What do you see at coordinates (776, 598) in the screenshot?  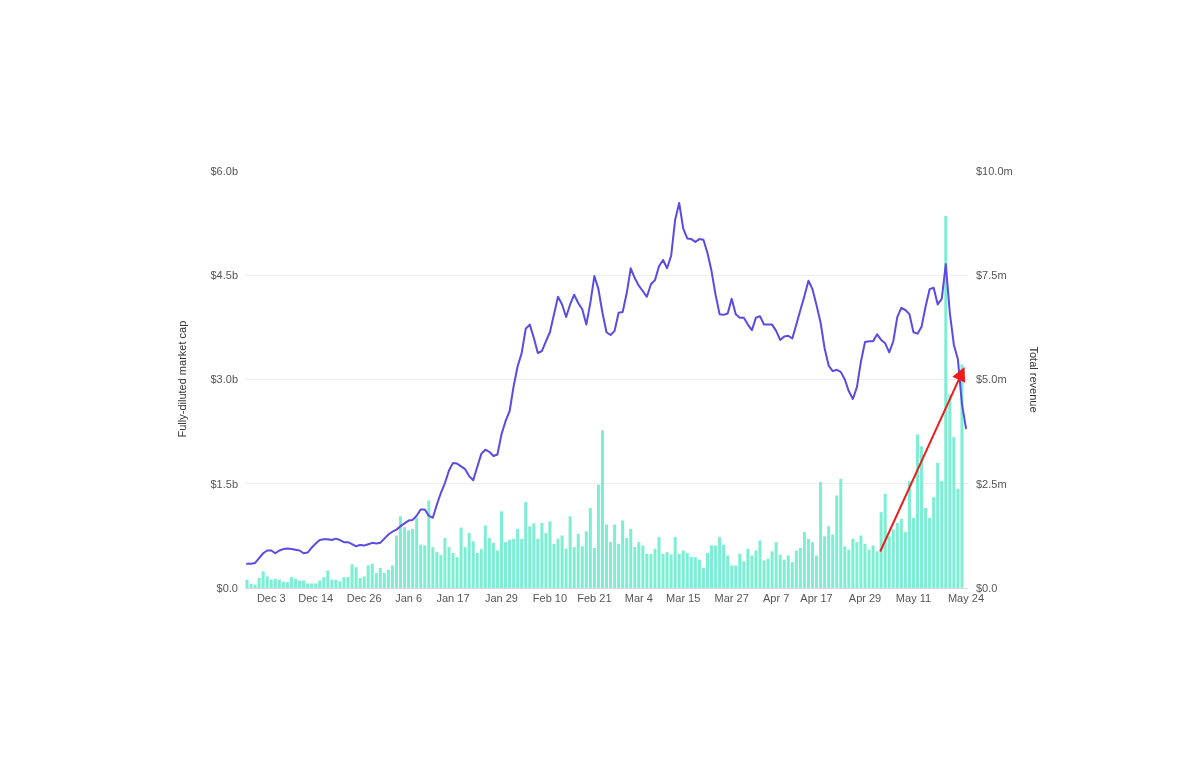 I see `x-tick-label: Apr 7` at bounding box center [776, 598].